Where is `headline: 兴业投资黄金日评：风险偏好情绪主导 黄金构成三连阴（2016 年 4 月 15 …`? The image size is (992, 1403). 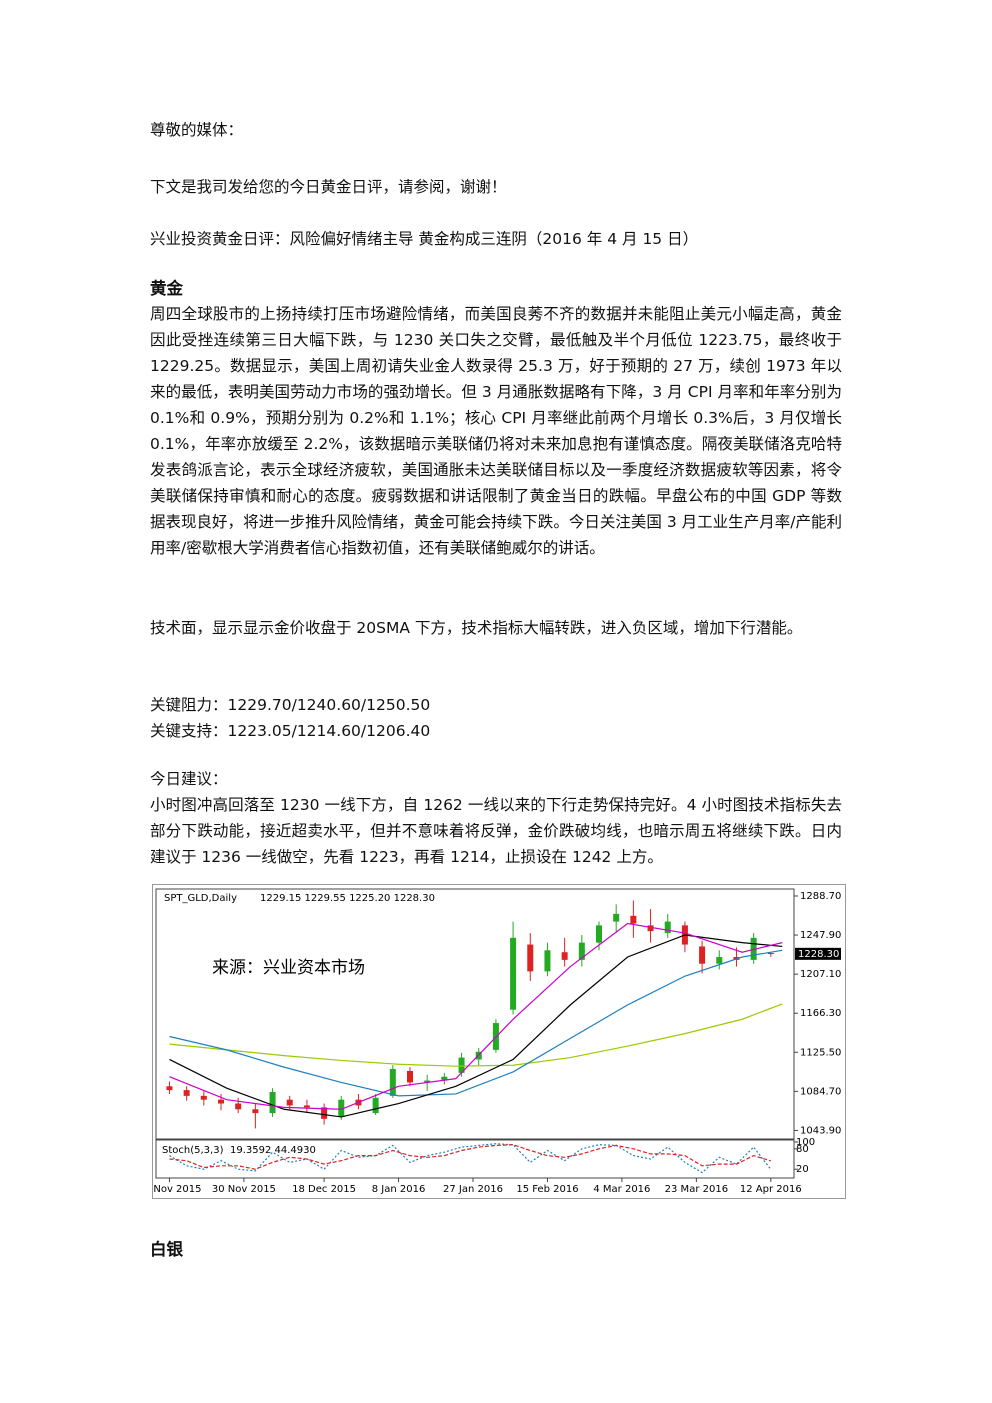 headline: 兴业投资黄金日评：风险偏好情绪主导 黄金构成三连阴（2016 年 4 月 15 … is located at coordinates (424, 239).